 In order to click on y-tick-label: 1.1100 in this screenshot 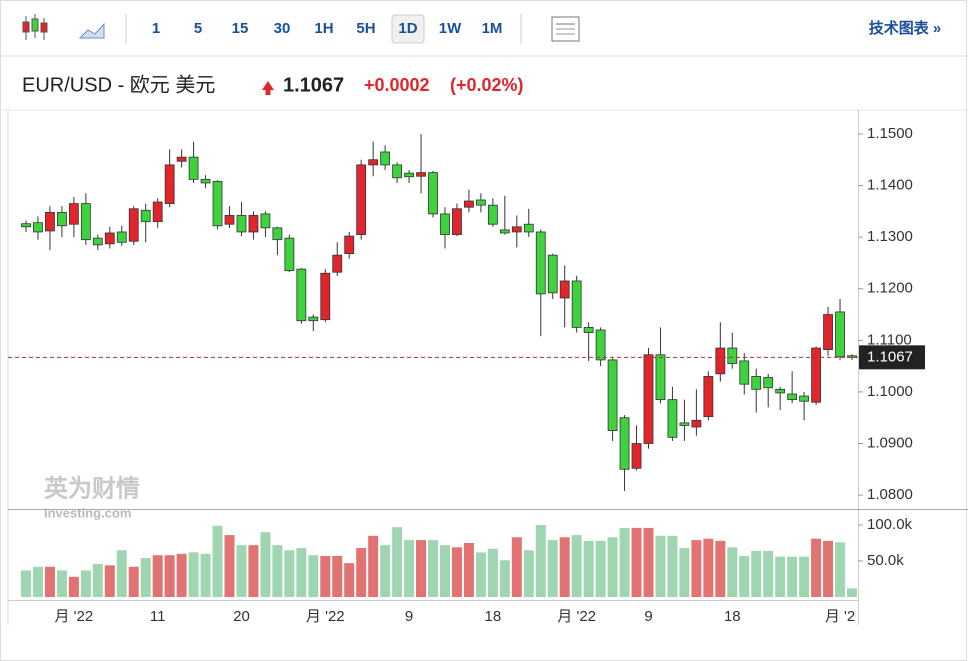, I will do `click(889, 339)`.